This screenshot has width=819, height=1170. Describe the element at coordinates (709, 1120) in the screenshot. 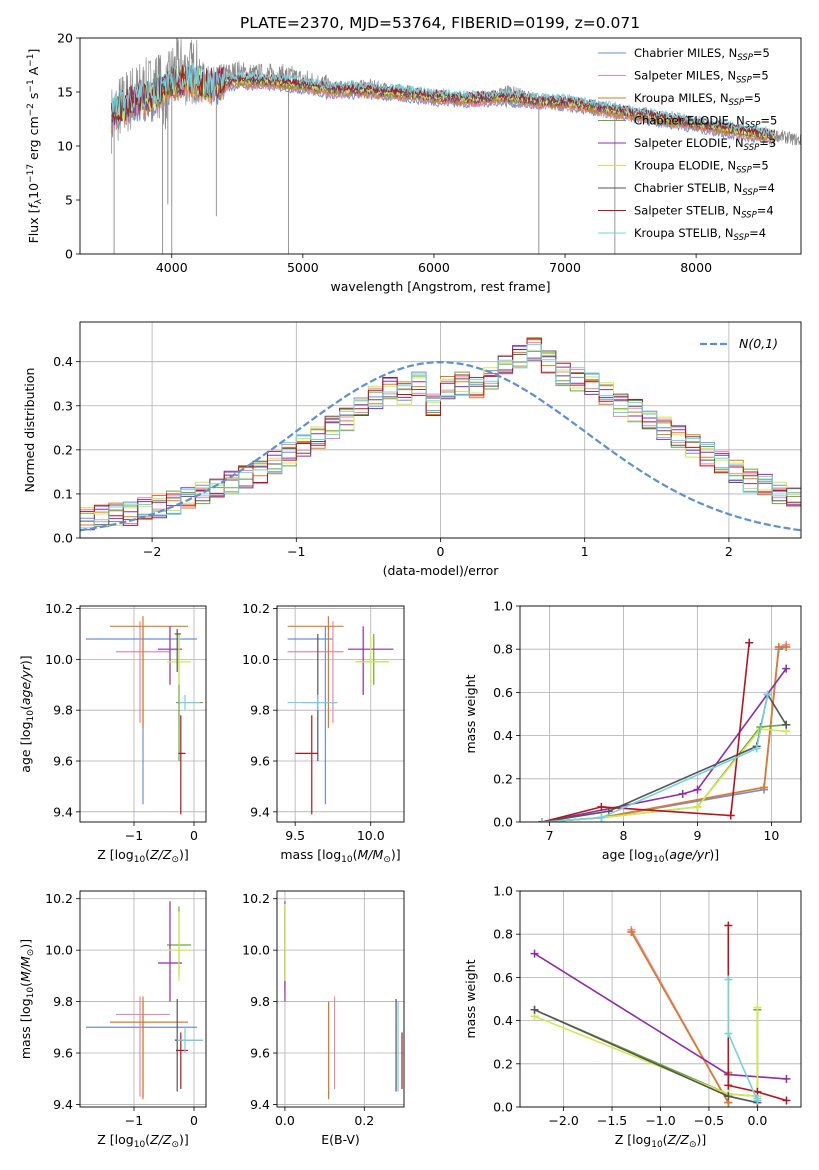

I see `x-tick-label: −0.5` at that location.